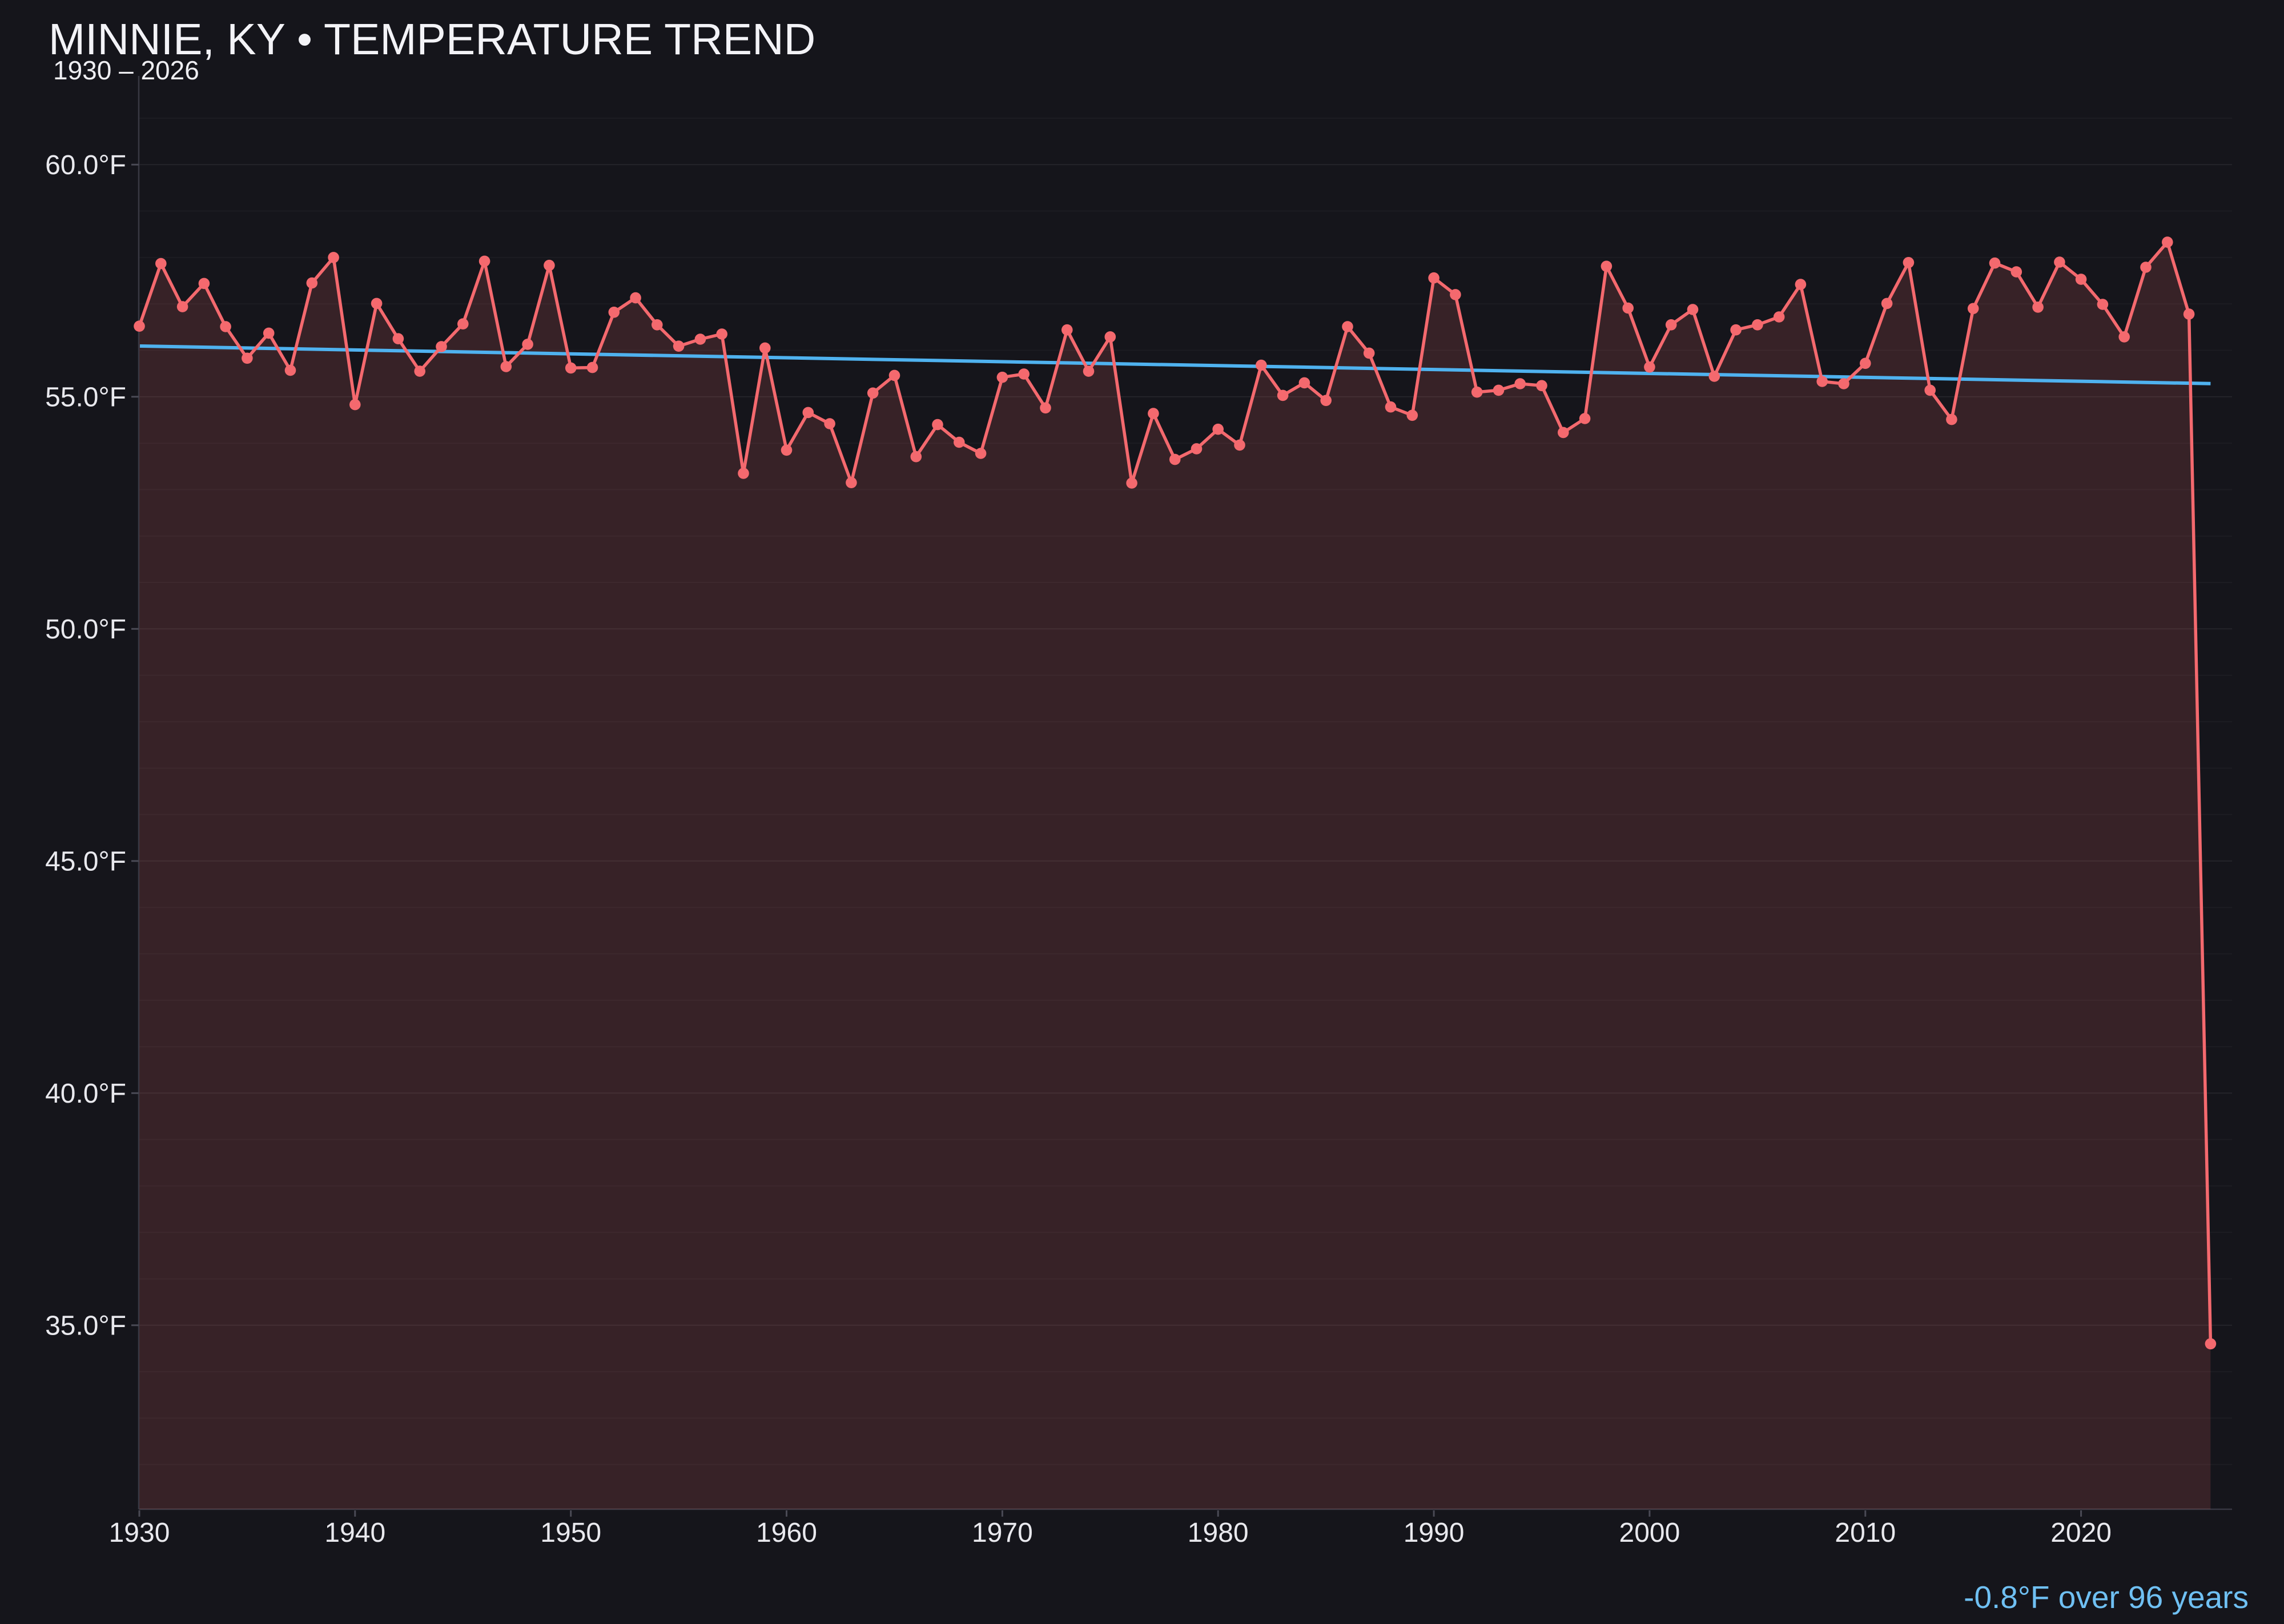  What do you see at coordinates (1865, 1533) in the screenshot?
I see `svg-text: 2010` at bounding box center [1865, 1533].